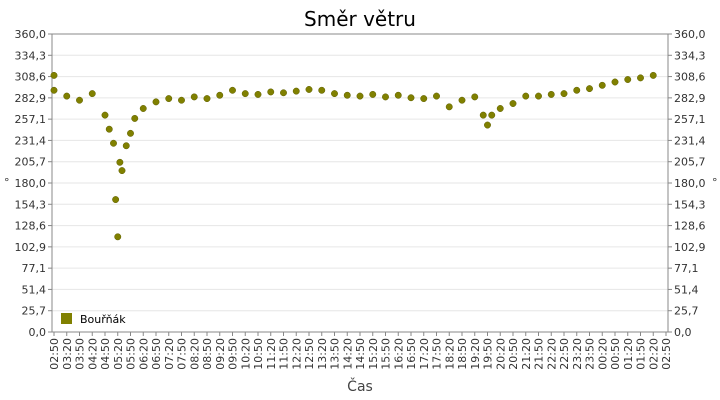  I want to click on x-tick-label: 11:20, so click(271, 354).